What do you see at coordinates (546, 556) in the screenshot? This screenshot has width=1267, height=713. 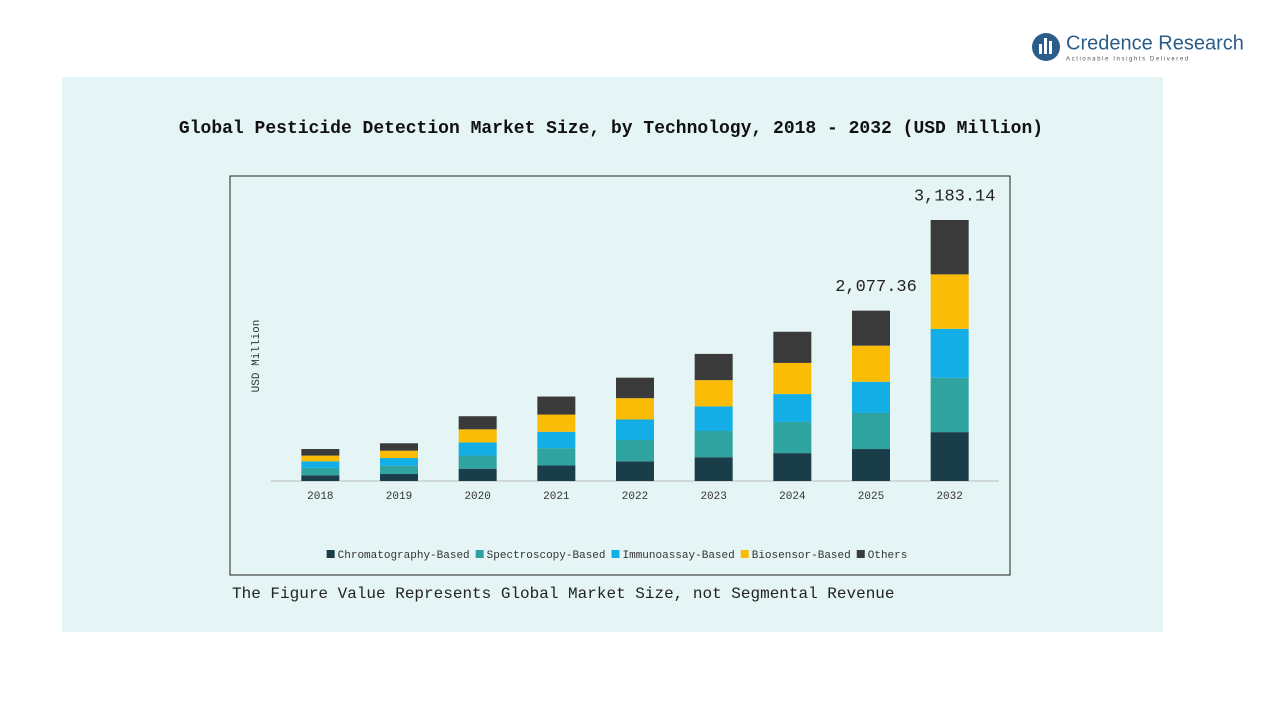 I see `legend-label: Spectroscopy-Based` at bounding box center [546, 556].